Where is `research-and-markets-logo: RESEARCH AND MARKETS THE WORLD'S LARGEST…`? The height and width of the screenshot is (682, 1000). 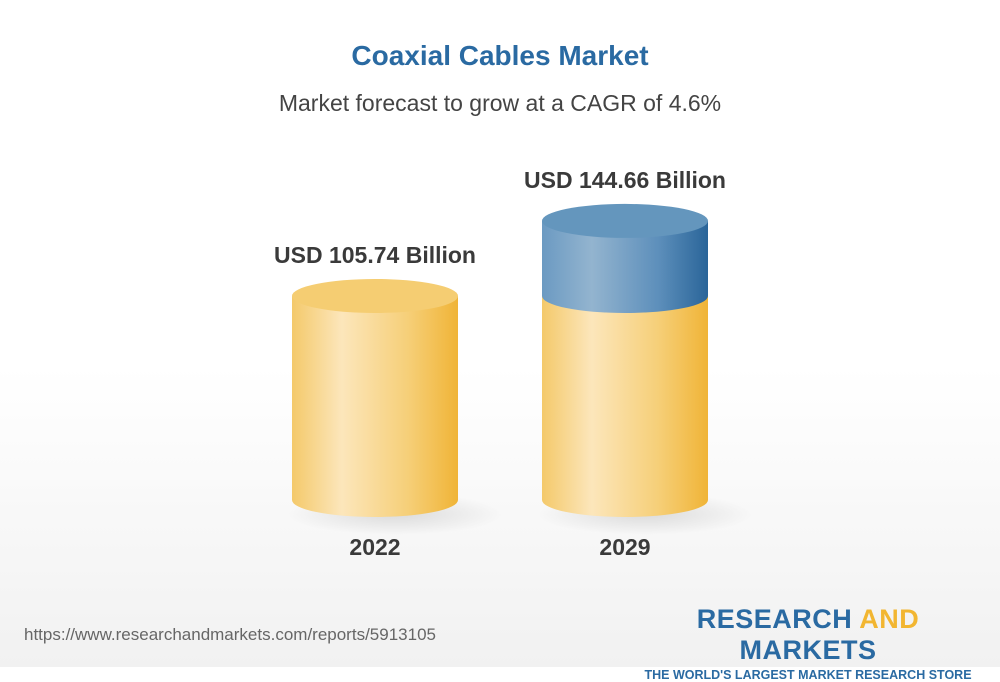 research-and-markets-logo: RESEARCH AND MARKETS THE WORLD'S LARGEST… is located at coordinates (808, 643).